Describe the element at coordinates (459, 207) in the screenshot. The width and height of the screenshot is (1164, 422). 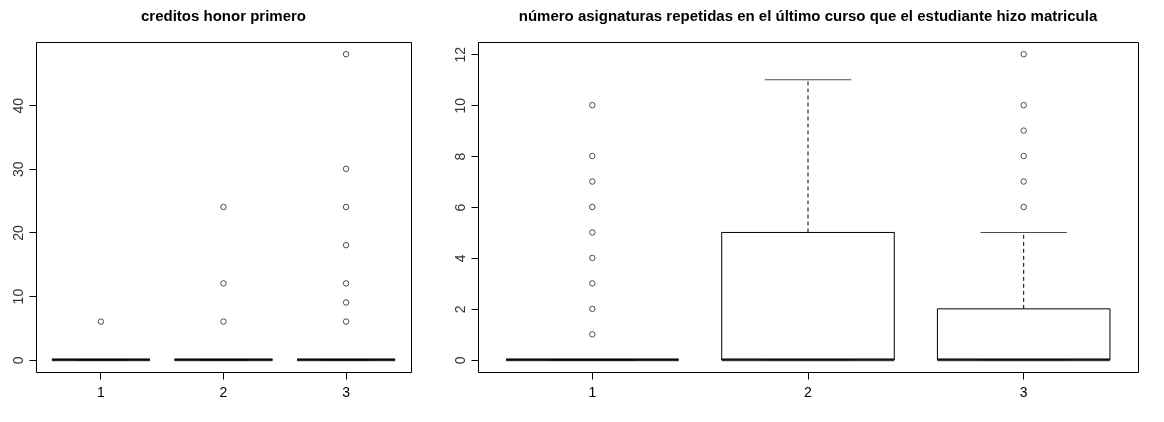
I see `y-tick-label: 6` at that location.